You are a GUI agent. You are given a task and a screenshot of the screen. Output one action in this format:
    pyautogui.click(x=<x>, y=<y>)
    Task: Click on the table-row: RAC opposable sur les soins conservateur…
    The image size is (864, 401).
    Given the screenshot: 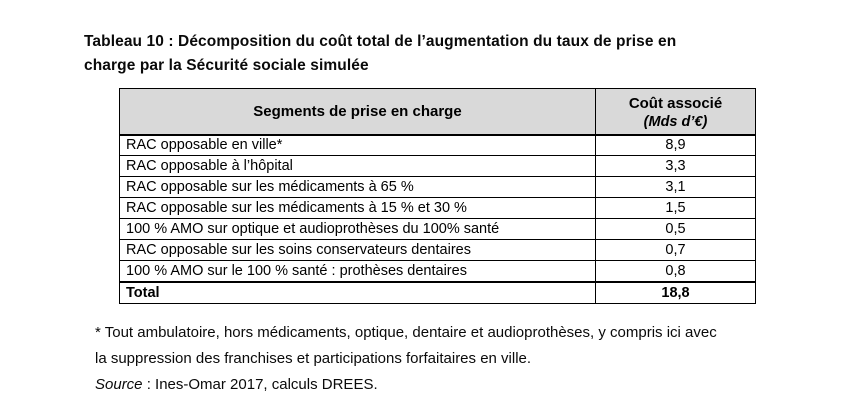 What is the action you would take?
    pyautogui.click(x=437, y=250)
    